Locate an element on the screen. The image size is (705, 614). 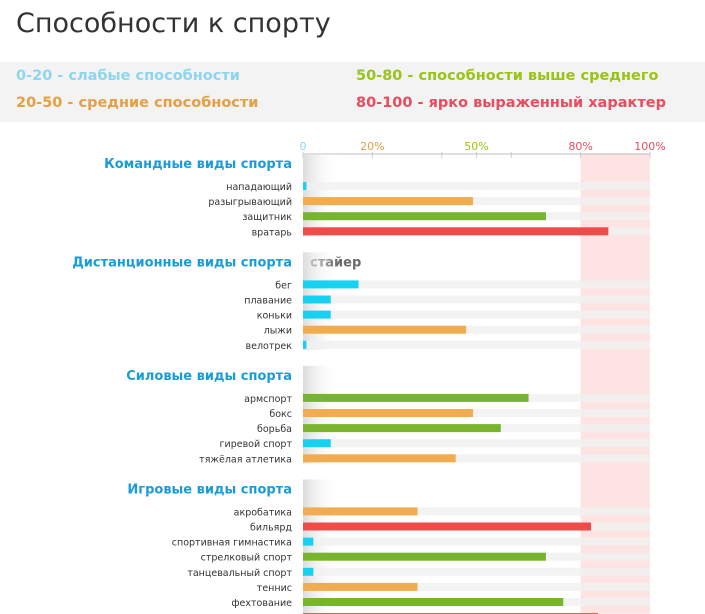
tick-label: 80% is located at coordinates (580, 146).